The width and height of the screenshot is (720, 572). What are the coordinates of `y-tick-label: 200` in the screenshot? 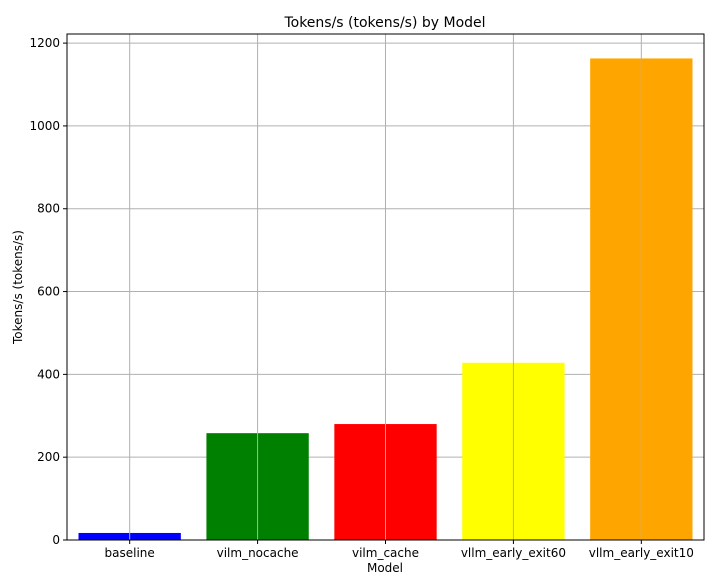 It's located at (48, 457).